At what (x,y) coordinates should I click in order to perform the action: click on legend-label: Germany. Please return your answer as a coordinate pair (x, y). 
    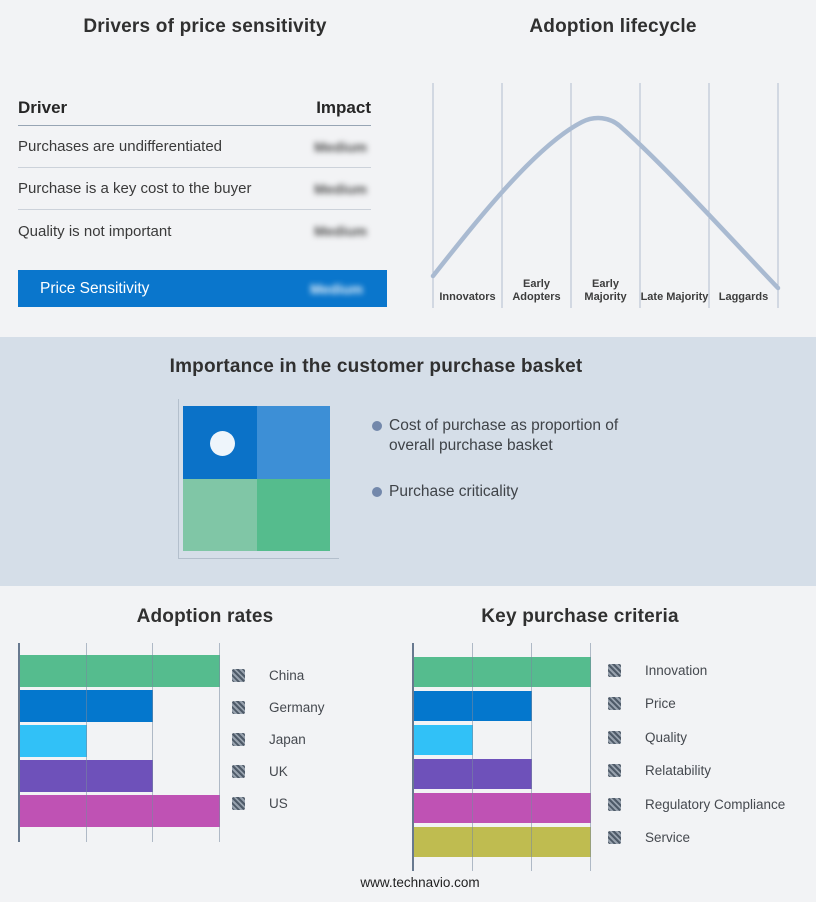
    Looking at the image, I should click on (297, 707).